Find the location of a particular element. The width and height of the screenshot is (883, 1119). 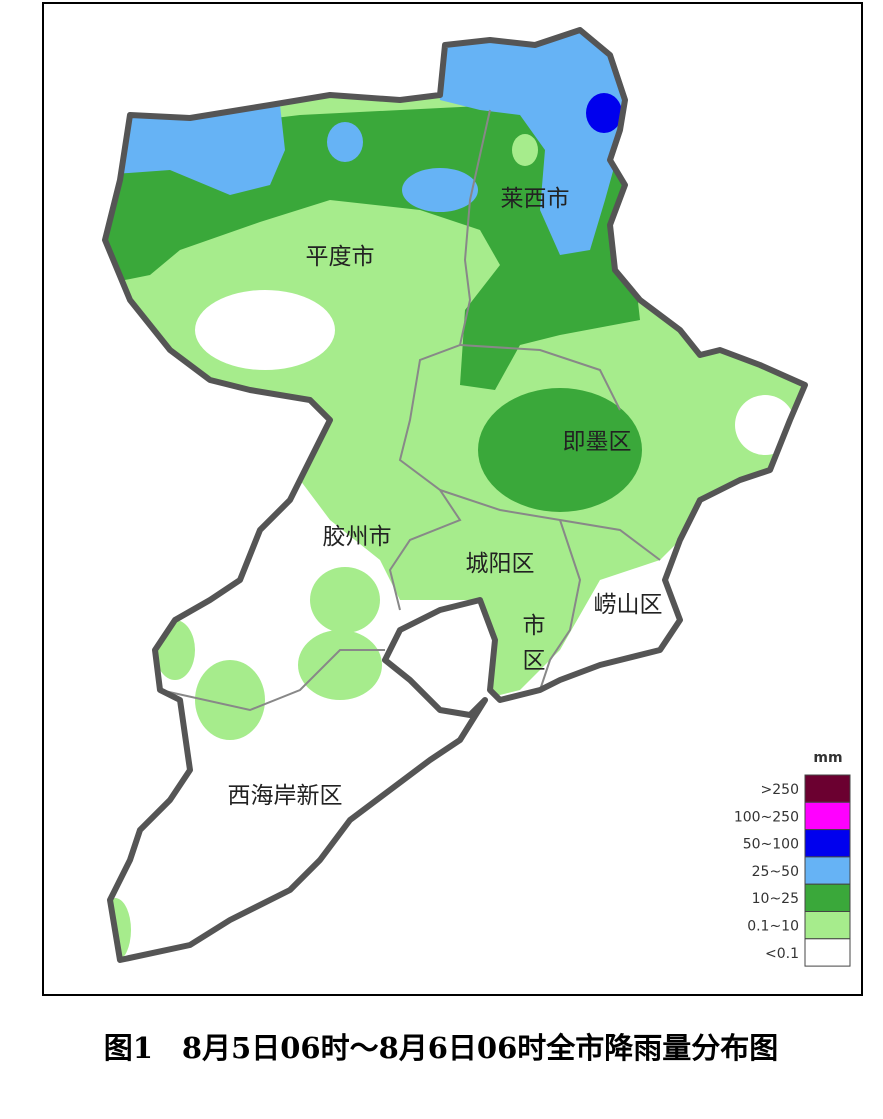

legend-label: 0.1~10 is located at coordinates (773, 927).